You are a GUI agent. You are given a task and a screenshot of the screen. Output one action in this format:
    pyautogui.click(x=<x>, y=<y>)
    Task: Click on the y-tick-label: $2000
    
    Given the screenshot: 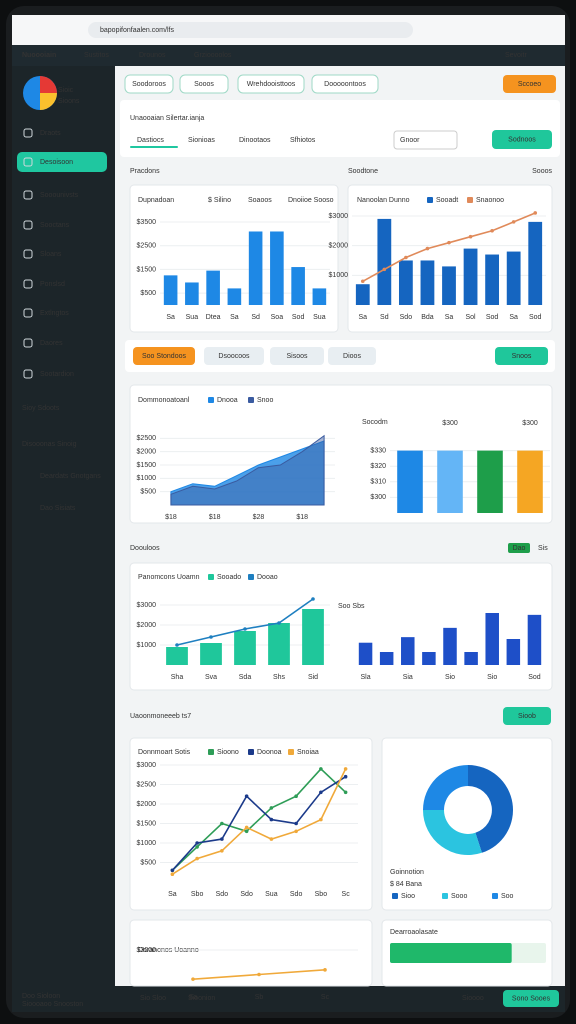 What is the action you would take?
    pyautogui.click(x=147, y=625)
    